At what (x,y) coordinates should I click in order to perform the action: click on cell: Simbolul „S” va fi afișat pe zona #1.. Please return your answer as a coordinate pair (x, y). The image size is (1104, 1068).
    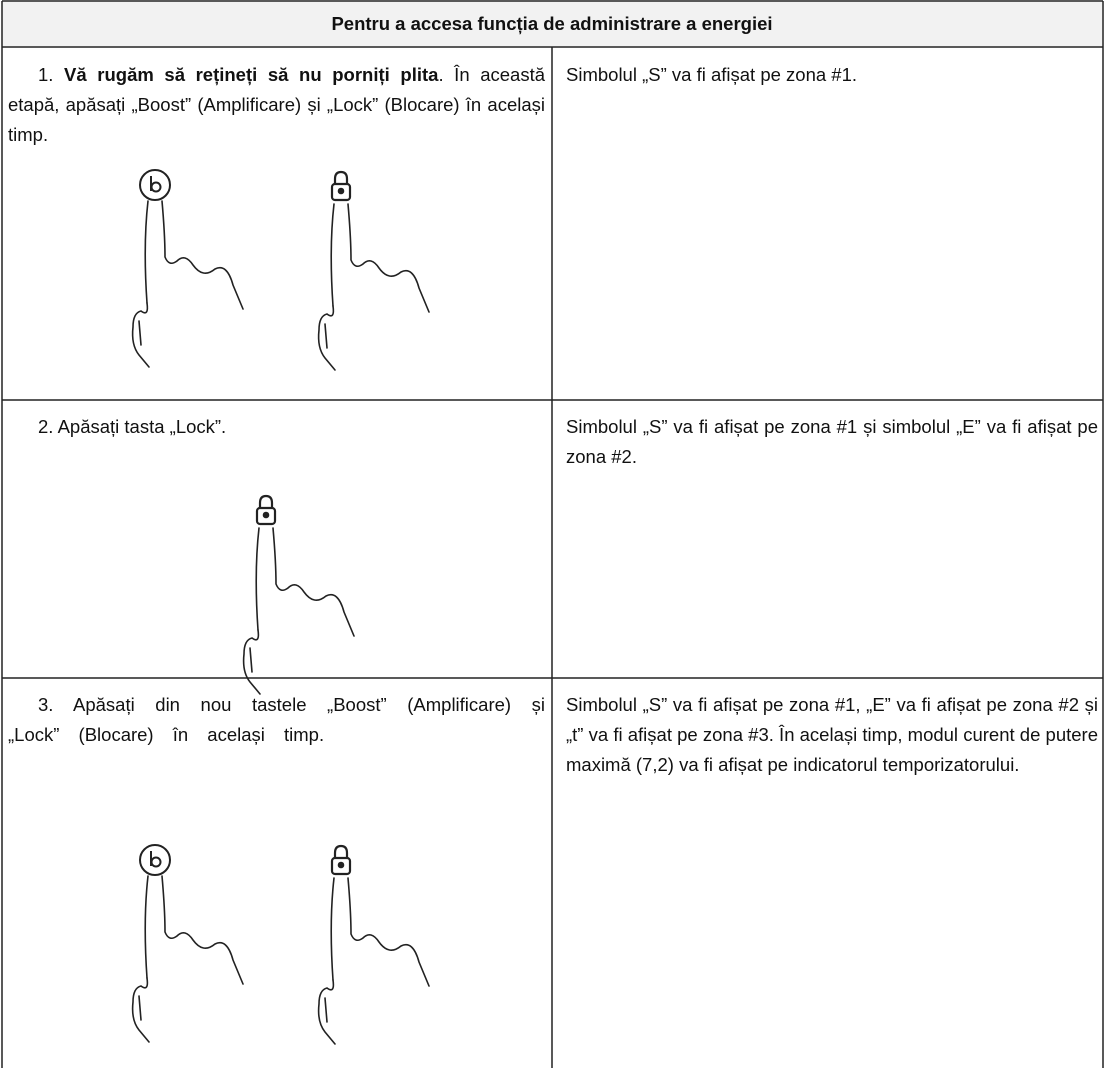
    Looking at the image, I should click on (832, 75).